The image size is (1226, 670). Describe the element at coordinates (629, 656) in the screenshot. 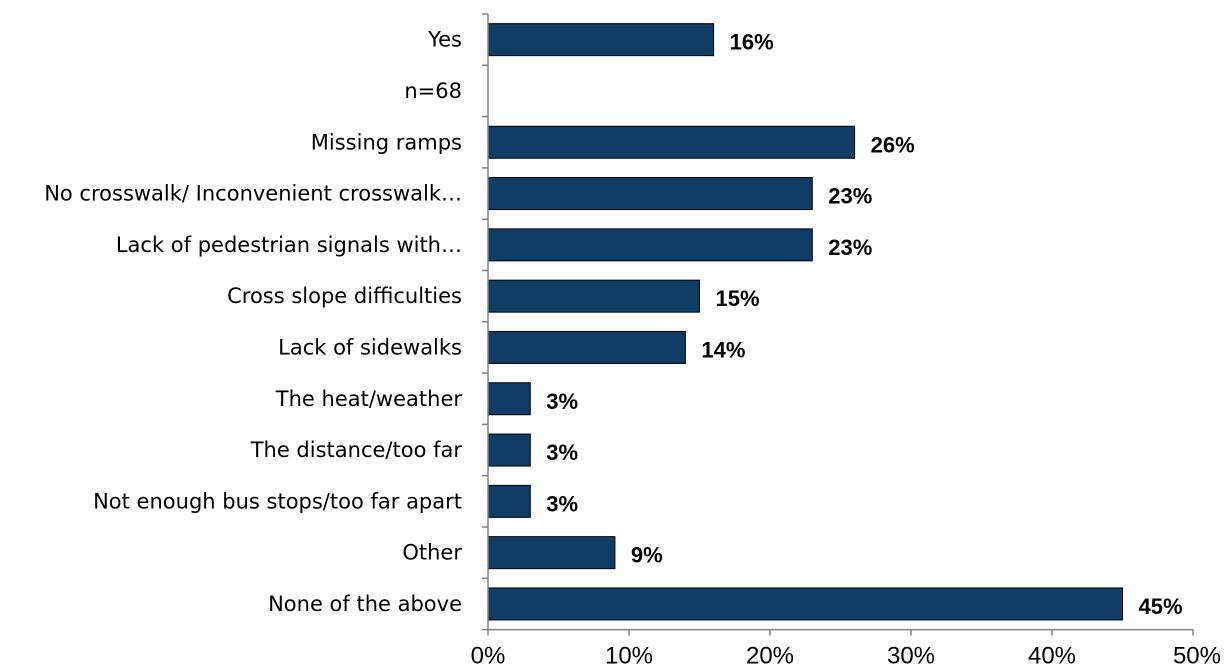

I see `x-tick-label: 10%` at that location.